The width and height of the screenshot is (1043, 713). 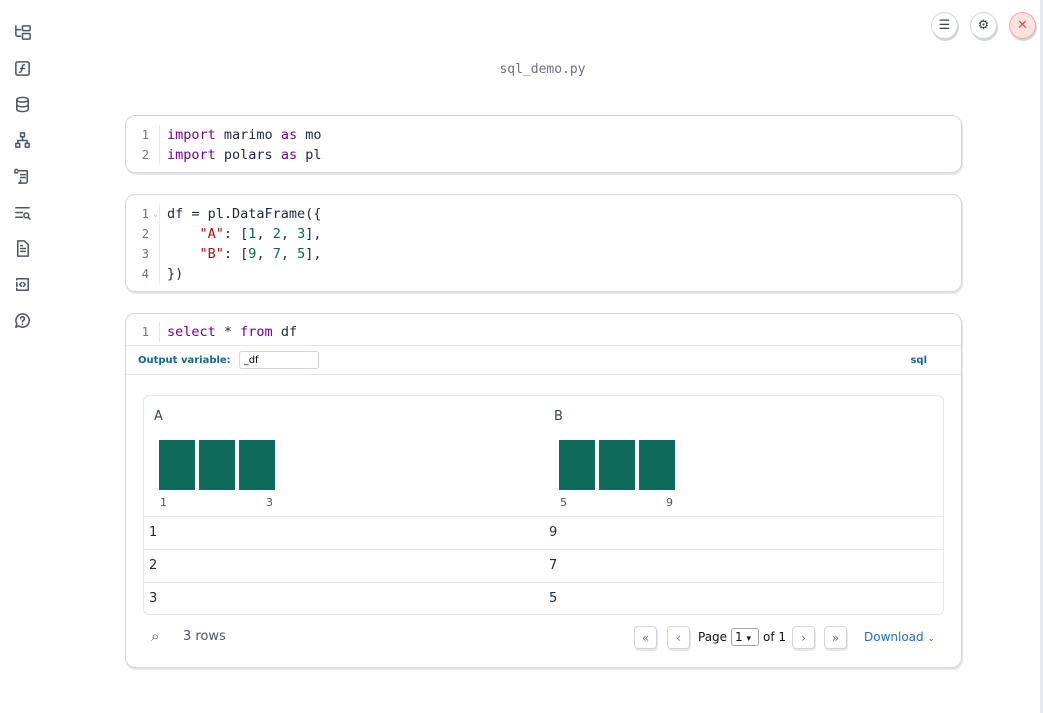 I want to click on close-button: ✕, so click(x=1022, y=25).